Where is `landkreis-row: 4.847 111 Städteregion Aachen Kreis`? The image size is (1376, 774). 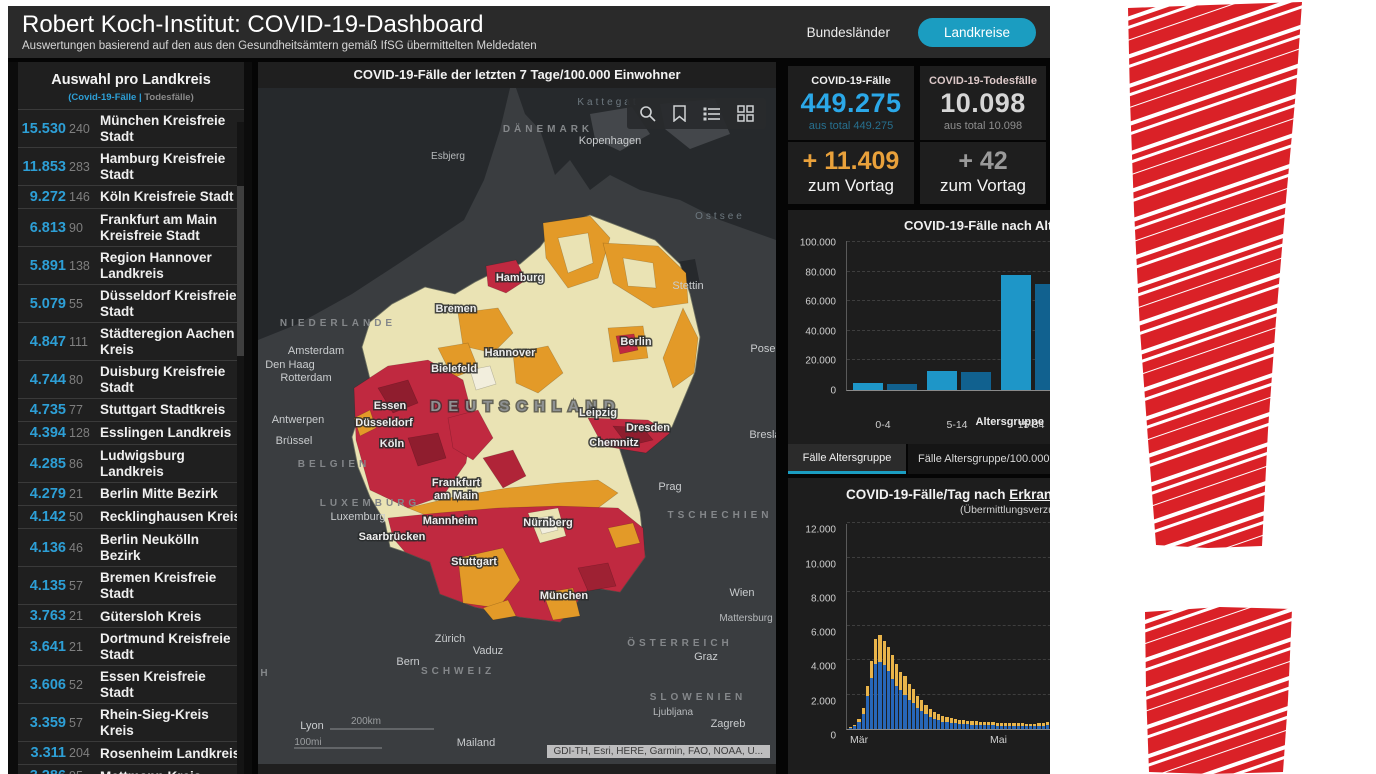
landkreis-row: 4.847 111 Städteregion Aachen Kreis is located at coordinates (131, 341).